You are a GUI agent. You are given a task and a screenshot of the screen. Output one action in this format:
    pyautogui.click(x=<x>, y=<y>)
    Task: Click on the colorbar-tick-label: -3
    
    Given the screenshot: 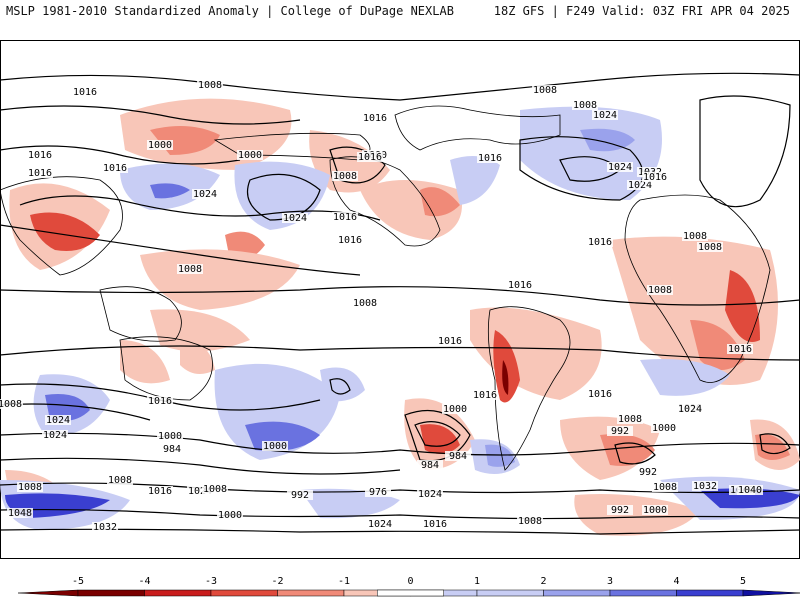 What is the action you would take?
    pyautogui.click(x=211, y=581)
    